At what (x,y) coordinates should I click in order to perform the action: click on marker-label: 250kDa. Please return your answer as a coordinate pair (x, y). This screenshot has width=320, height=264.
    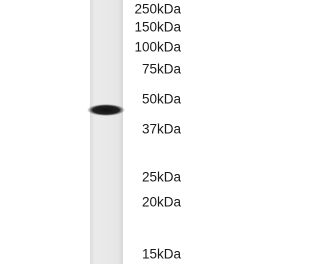
    Looking at the image, I should click on (157, 9).